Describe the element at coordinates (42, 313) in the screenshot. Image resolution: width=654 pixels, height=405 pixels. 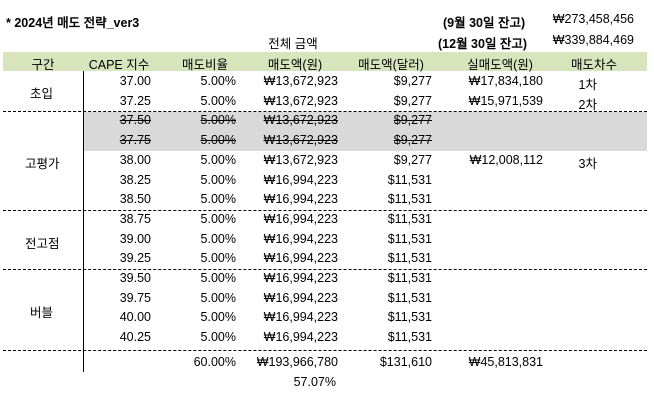
I see `section-name-bubble: 버블` at that location.